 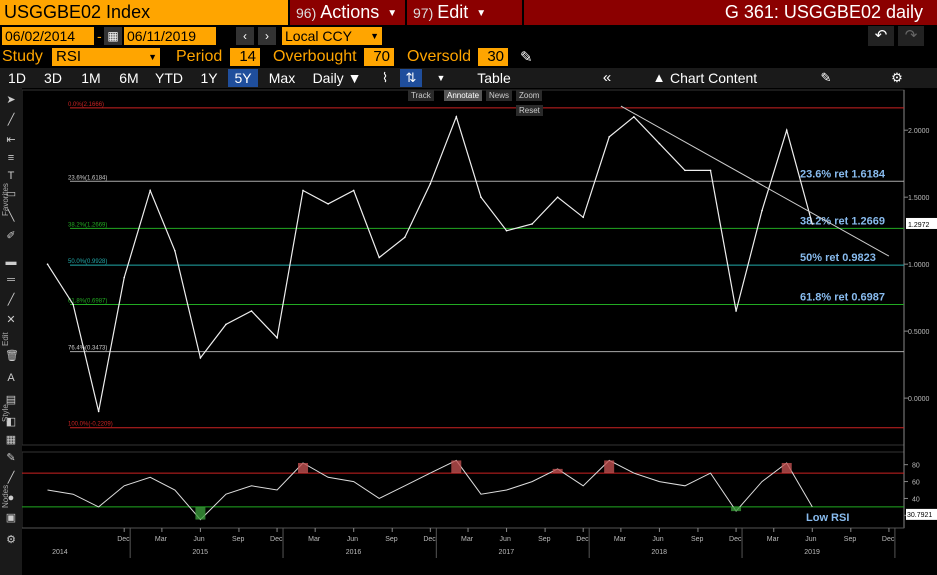 I want to click on line-tool-icon: ⇤, so click(x=11, y=140).